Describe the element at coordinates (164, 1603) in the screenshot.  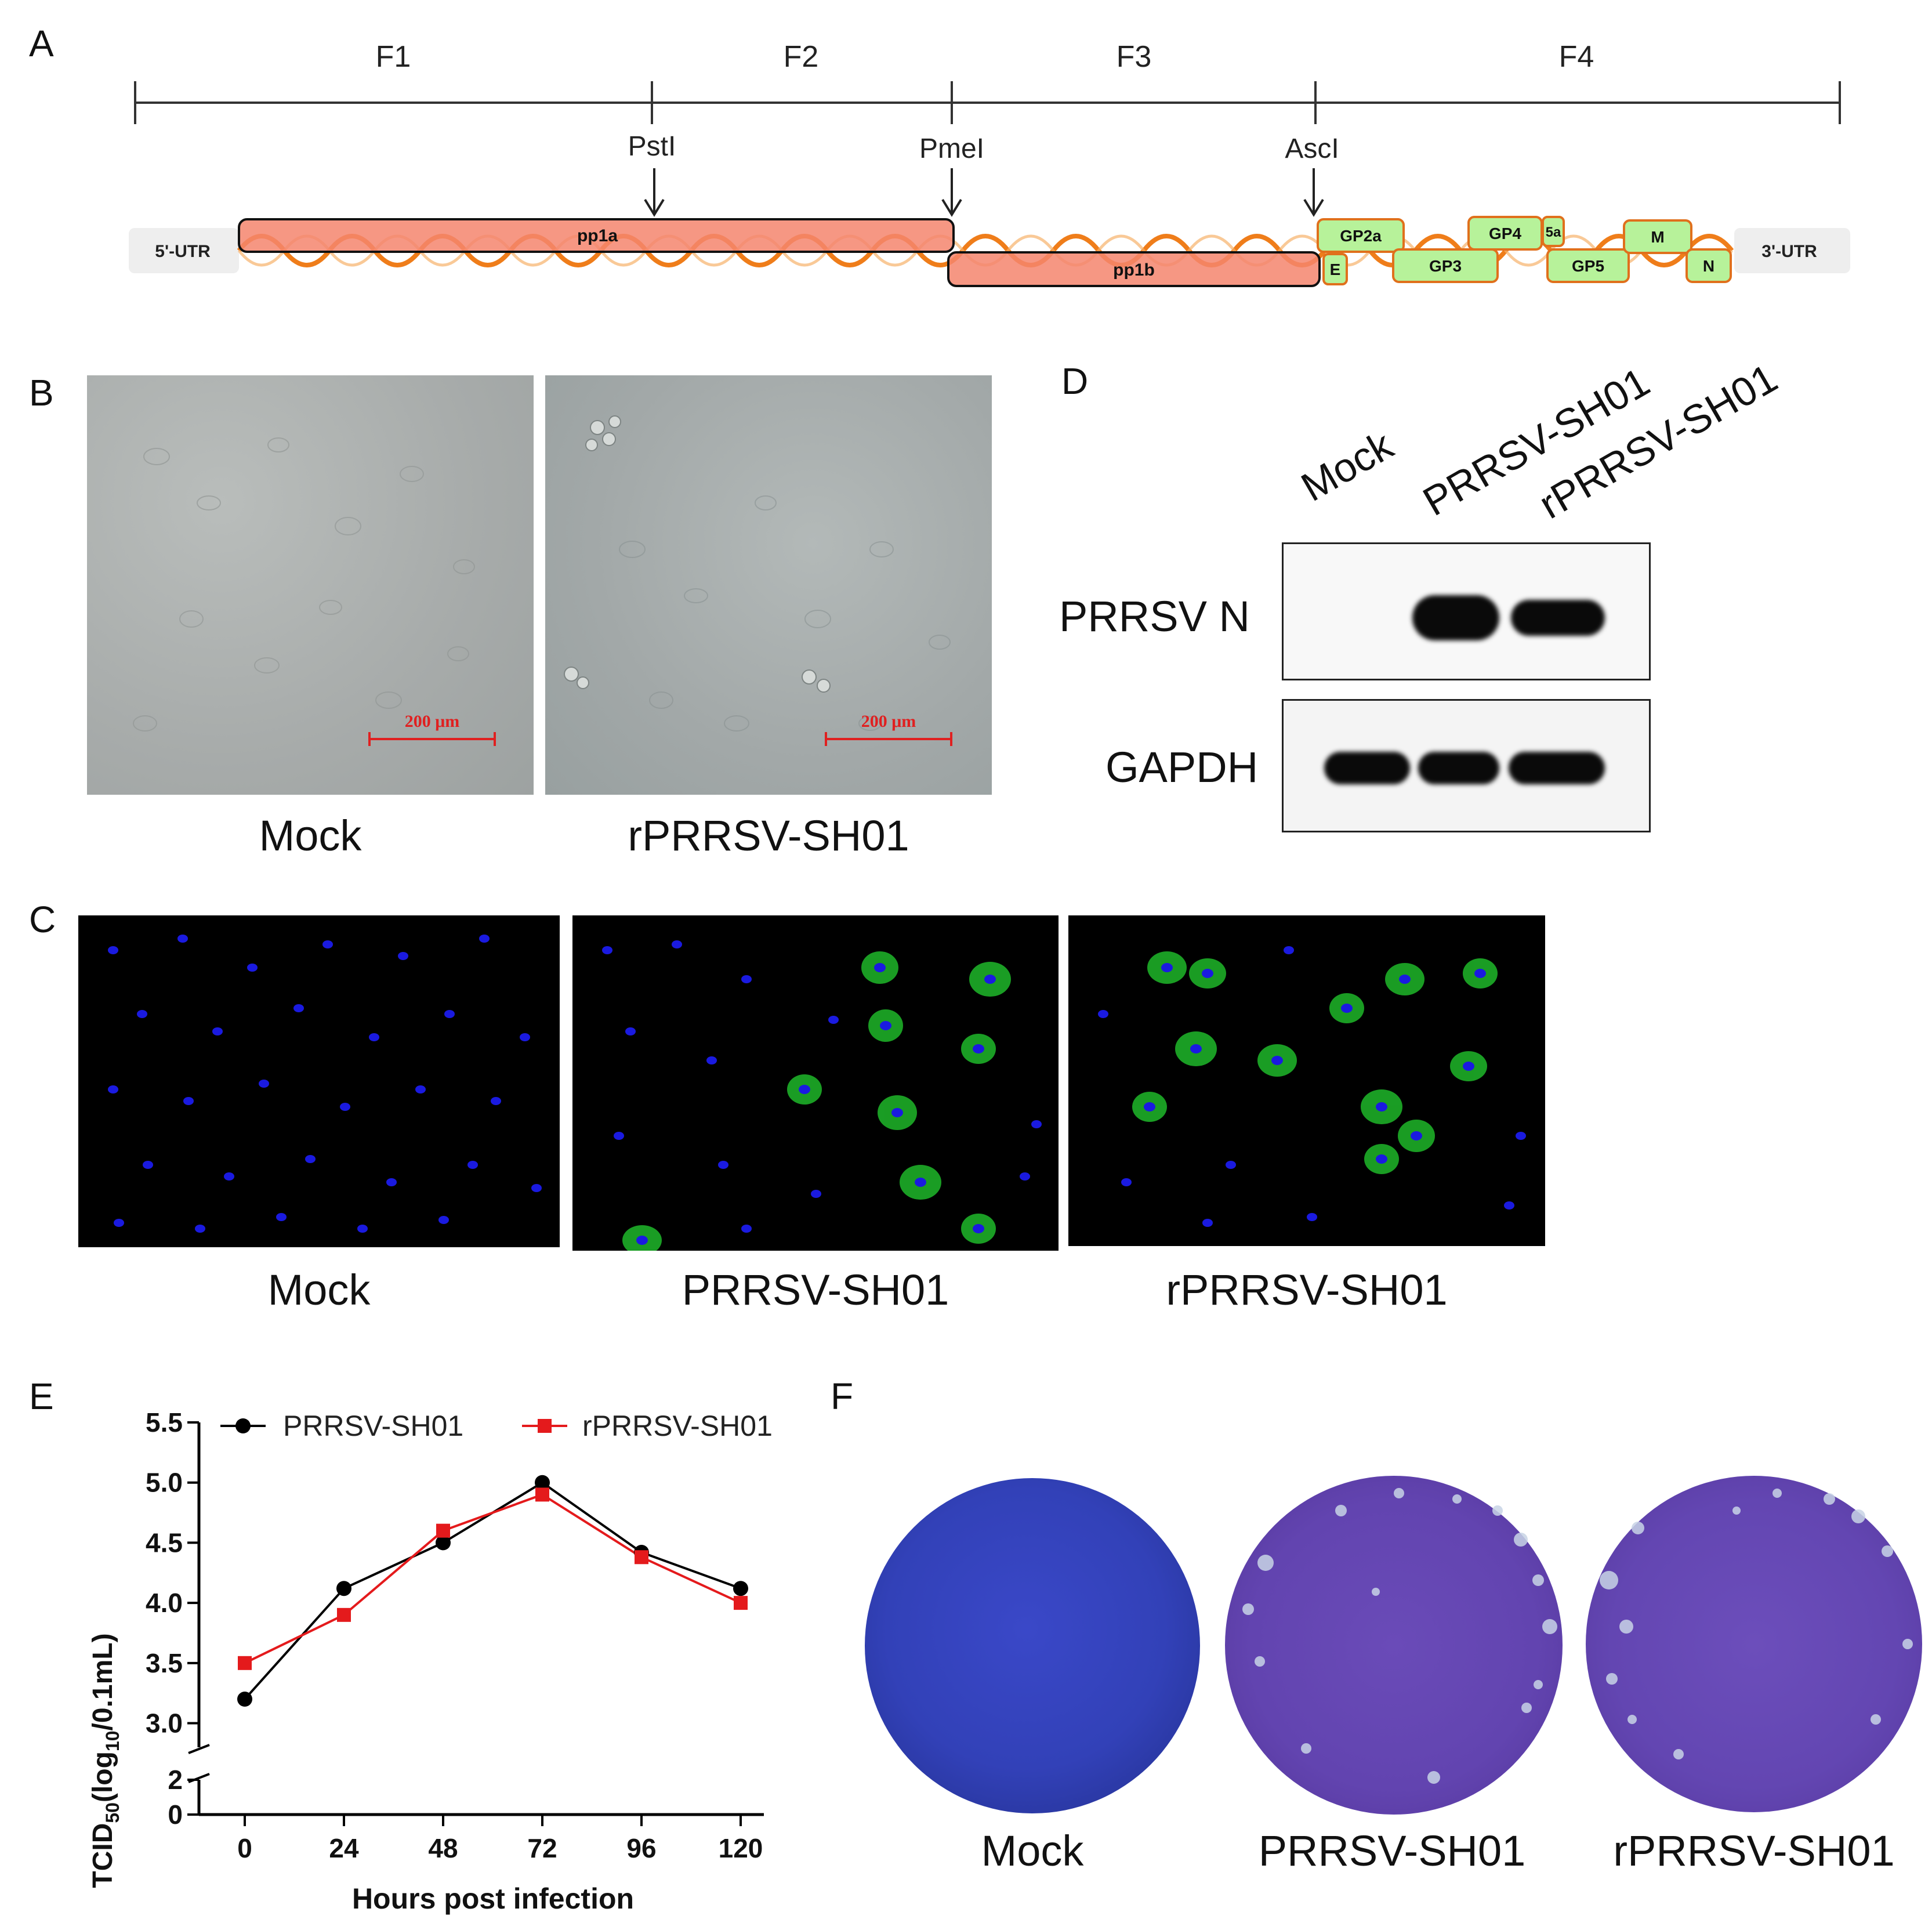
I see `y-tick-label: 4.0` at that location.